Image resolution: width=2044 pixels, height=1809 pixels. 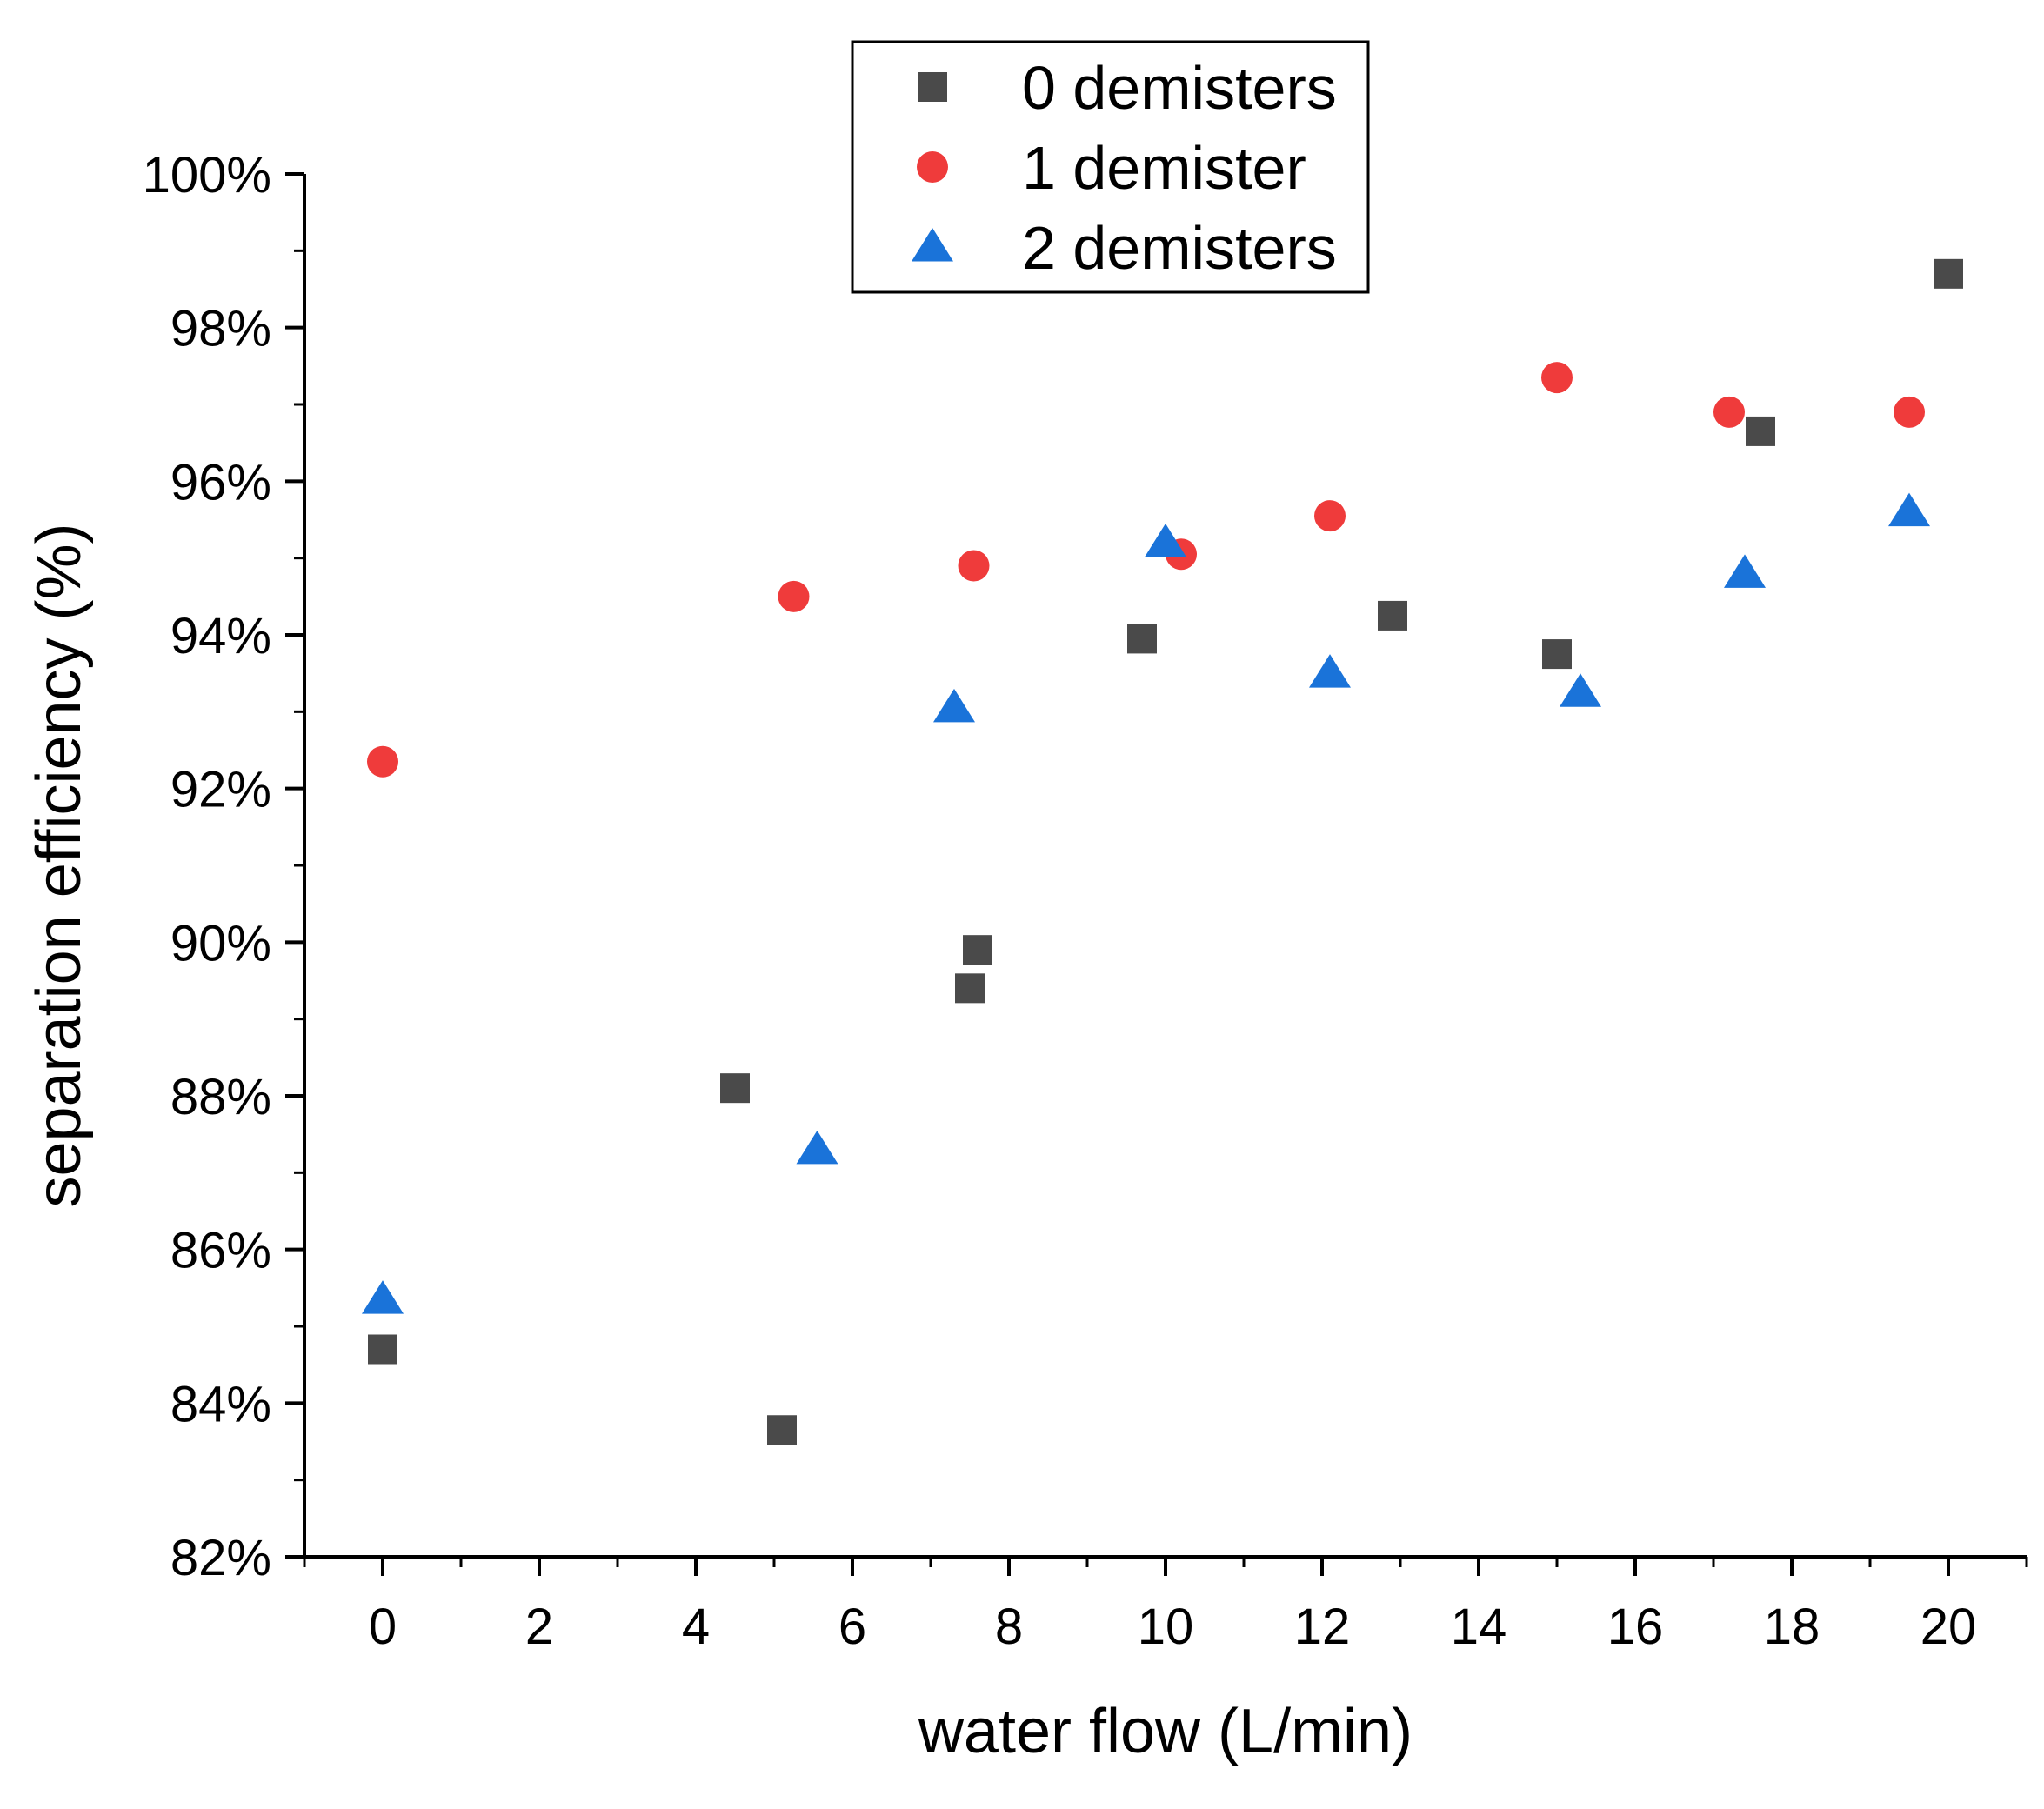 What do you see at coordinates (207, 175) in the screenshot?
I see `y-tick-label: 100%` at bounding box center [207, 175].